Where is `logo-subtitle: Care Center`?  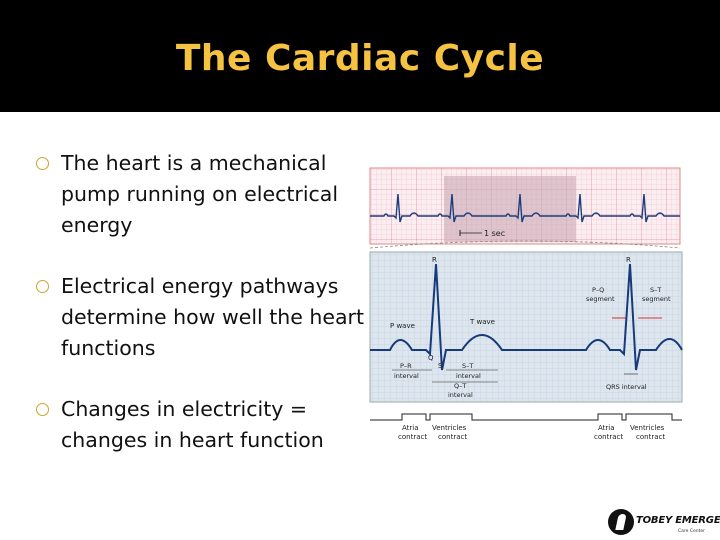
logo-subtitle: Care Center is located at coordinates (691, 531).